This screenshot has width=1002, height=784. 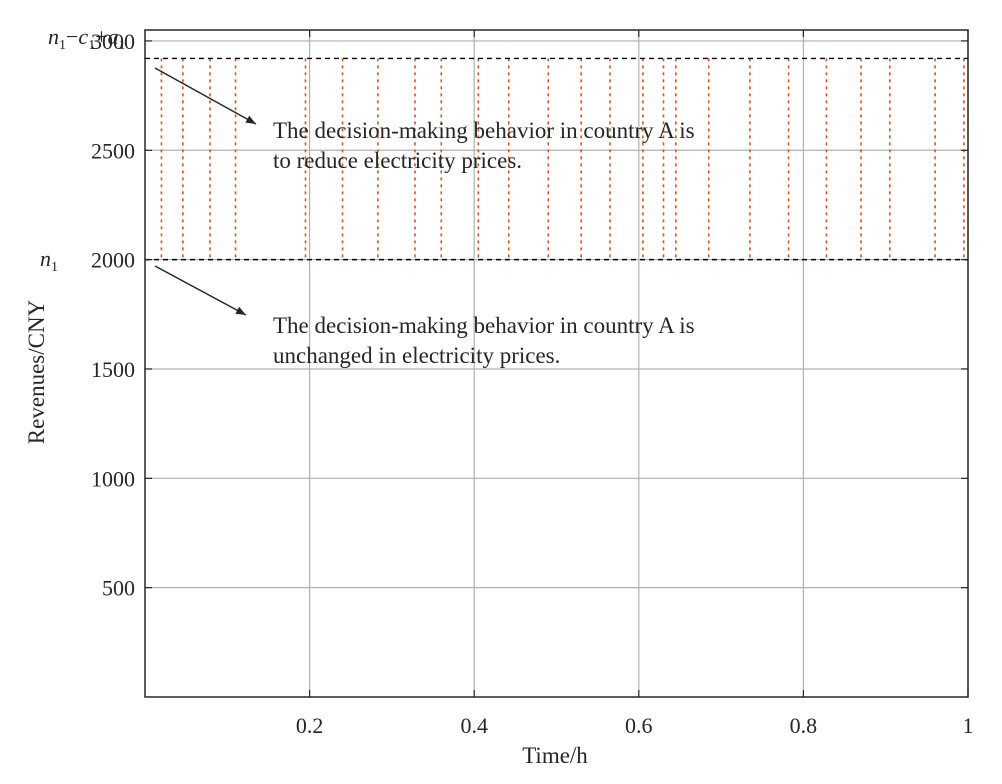 What do you see at coordinates (87, 38) in the screenshot?
I see `ref-label-upper: n1−c1+a1` at bounding box center [87, 38].